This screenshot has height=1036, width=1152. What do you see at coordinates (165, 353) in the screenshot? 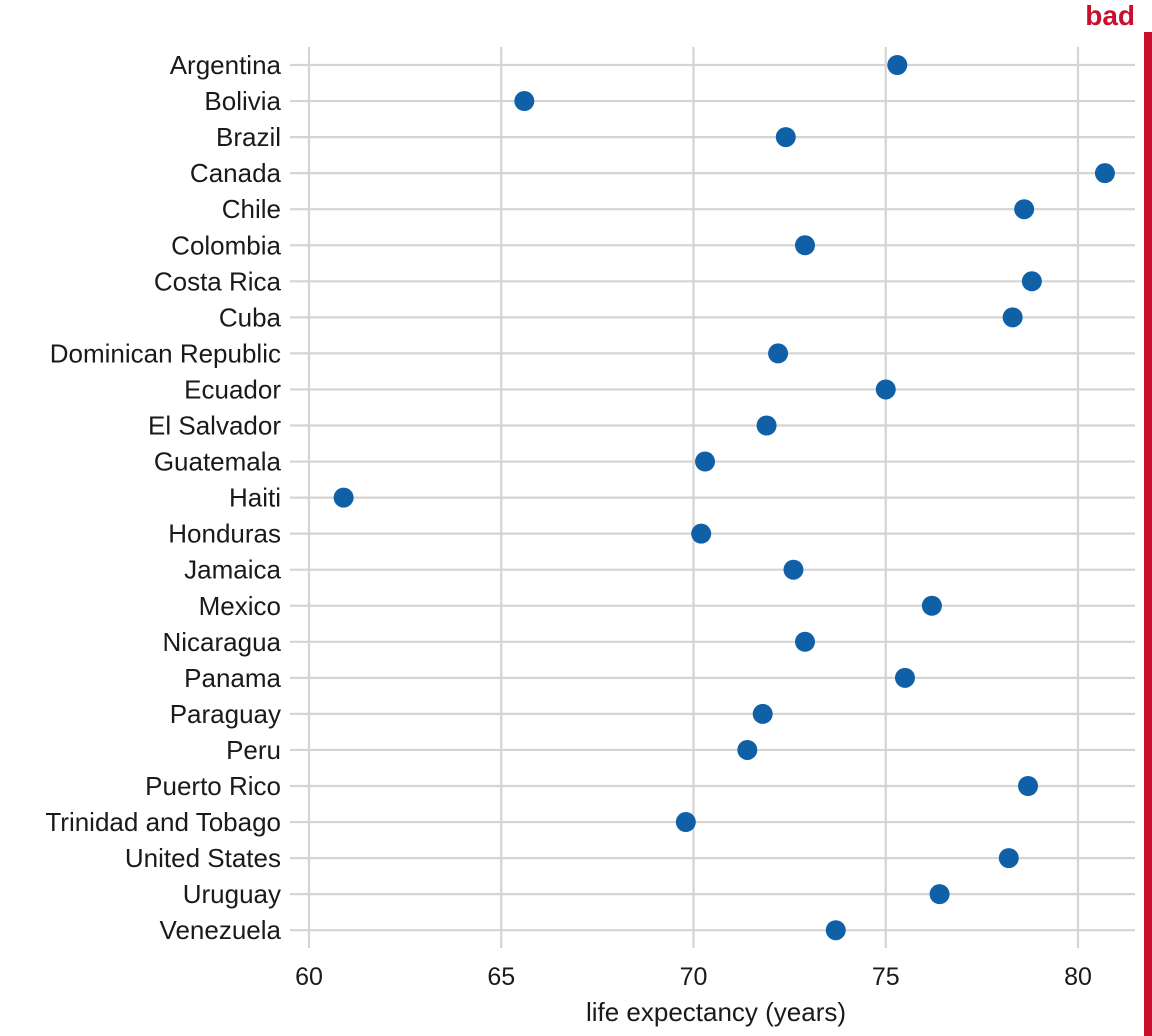
I see `category-label: Dominican Republic` at bounding box center [165, 353].